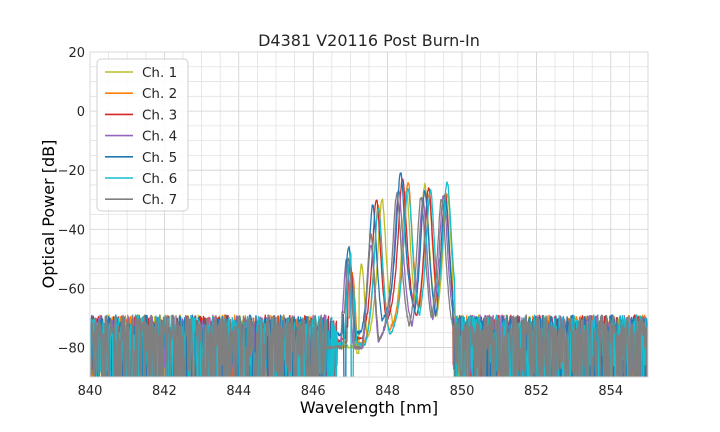 The image size is (720, 432). I want to click on x-tick-label: 854, so click(610, 391).